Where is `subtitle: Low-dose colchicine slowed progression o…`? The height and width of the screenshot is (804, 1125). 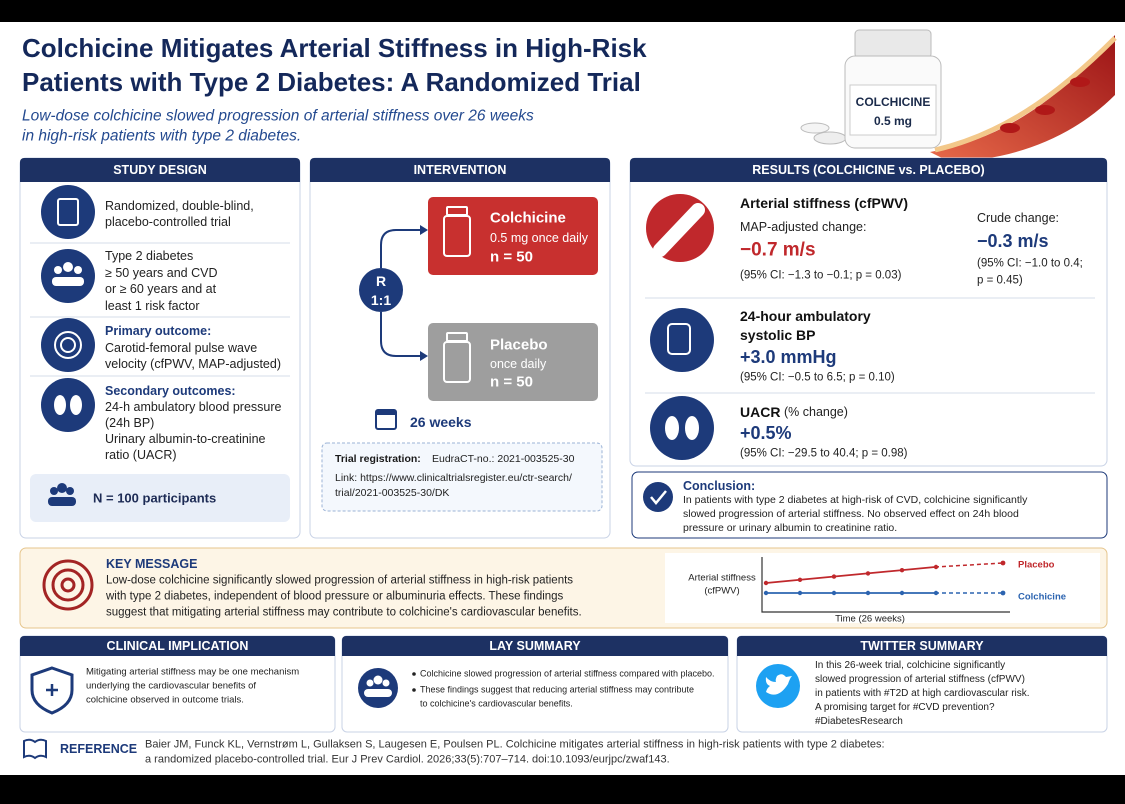
subtitle: Low-dose colchicine slowed progression o… is located at coordinates (278, 116).